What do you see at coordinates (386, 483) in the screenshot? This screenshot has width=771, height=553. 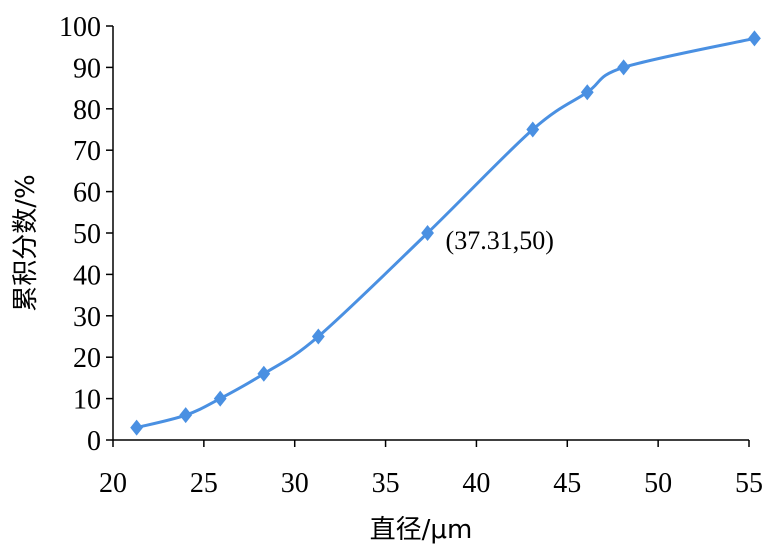 I see `x-tick-label: 35` at bounding box center [386, 483].